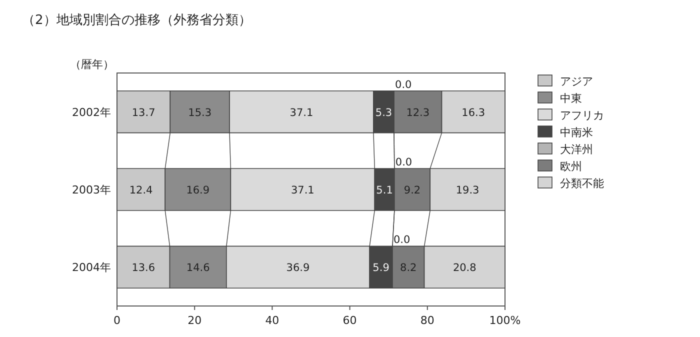 The width and height of the screenshot is (700, 337). What do you see at coordinates (137, 20) in the screenshot?
I see `chart-title: （2）地域別割合の推移（外務省分類）` at bounding box center [137, 20].